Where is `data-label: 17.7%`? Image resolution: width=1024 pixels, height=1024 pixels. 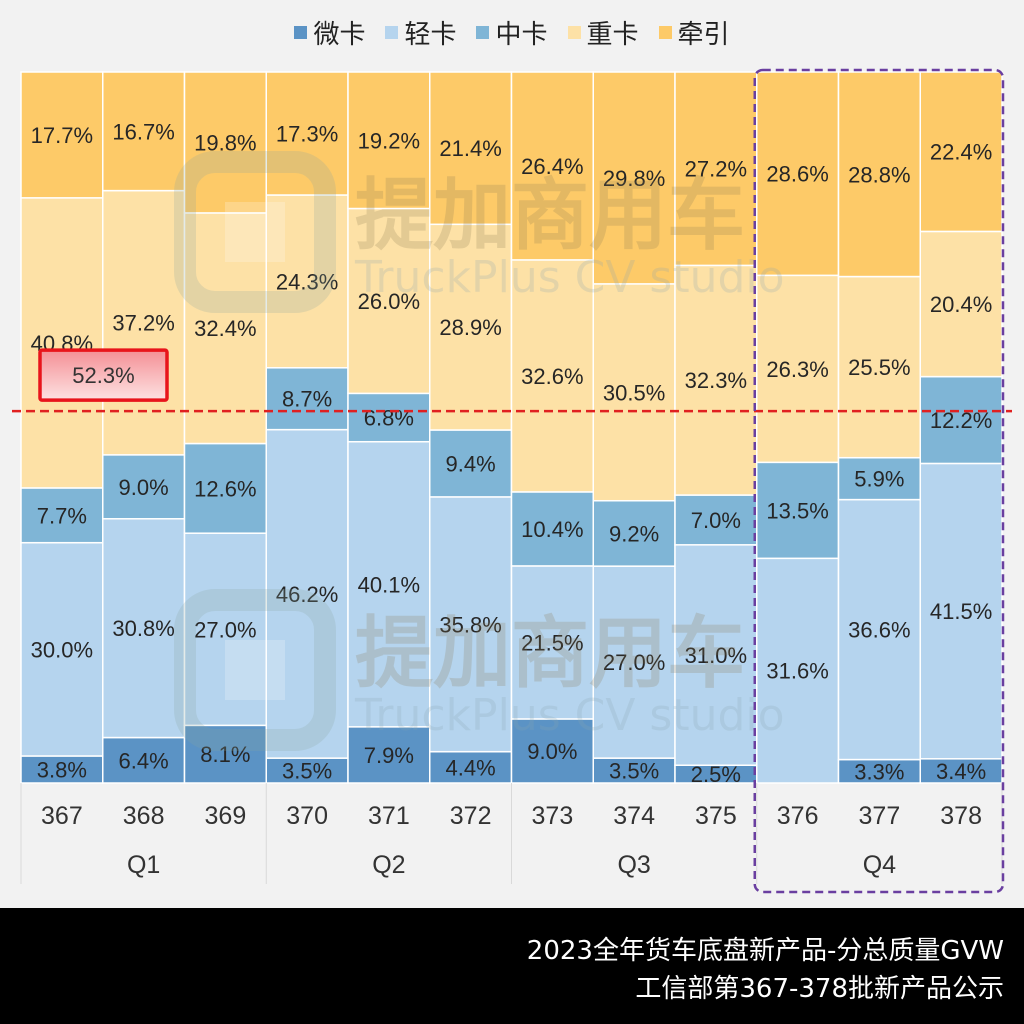 data-label: 17.7% is located at coordinates (62, 135).